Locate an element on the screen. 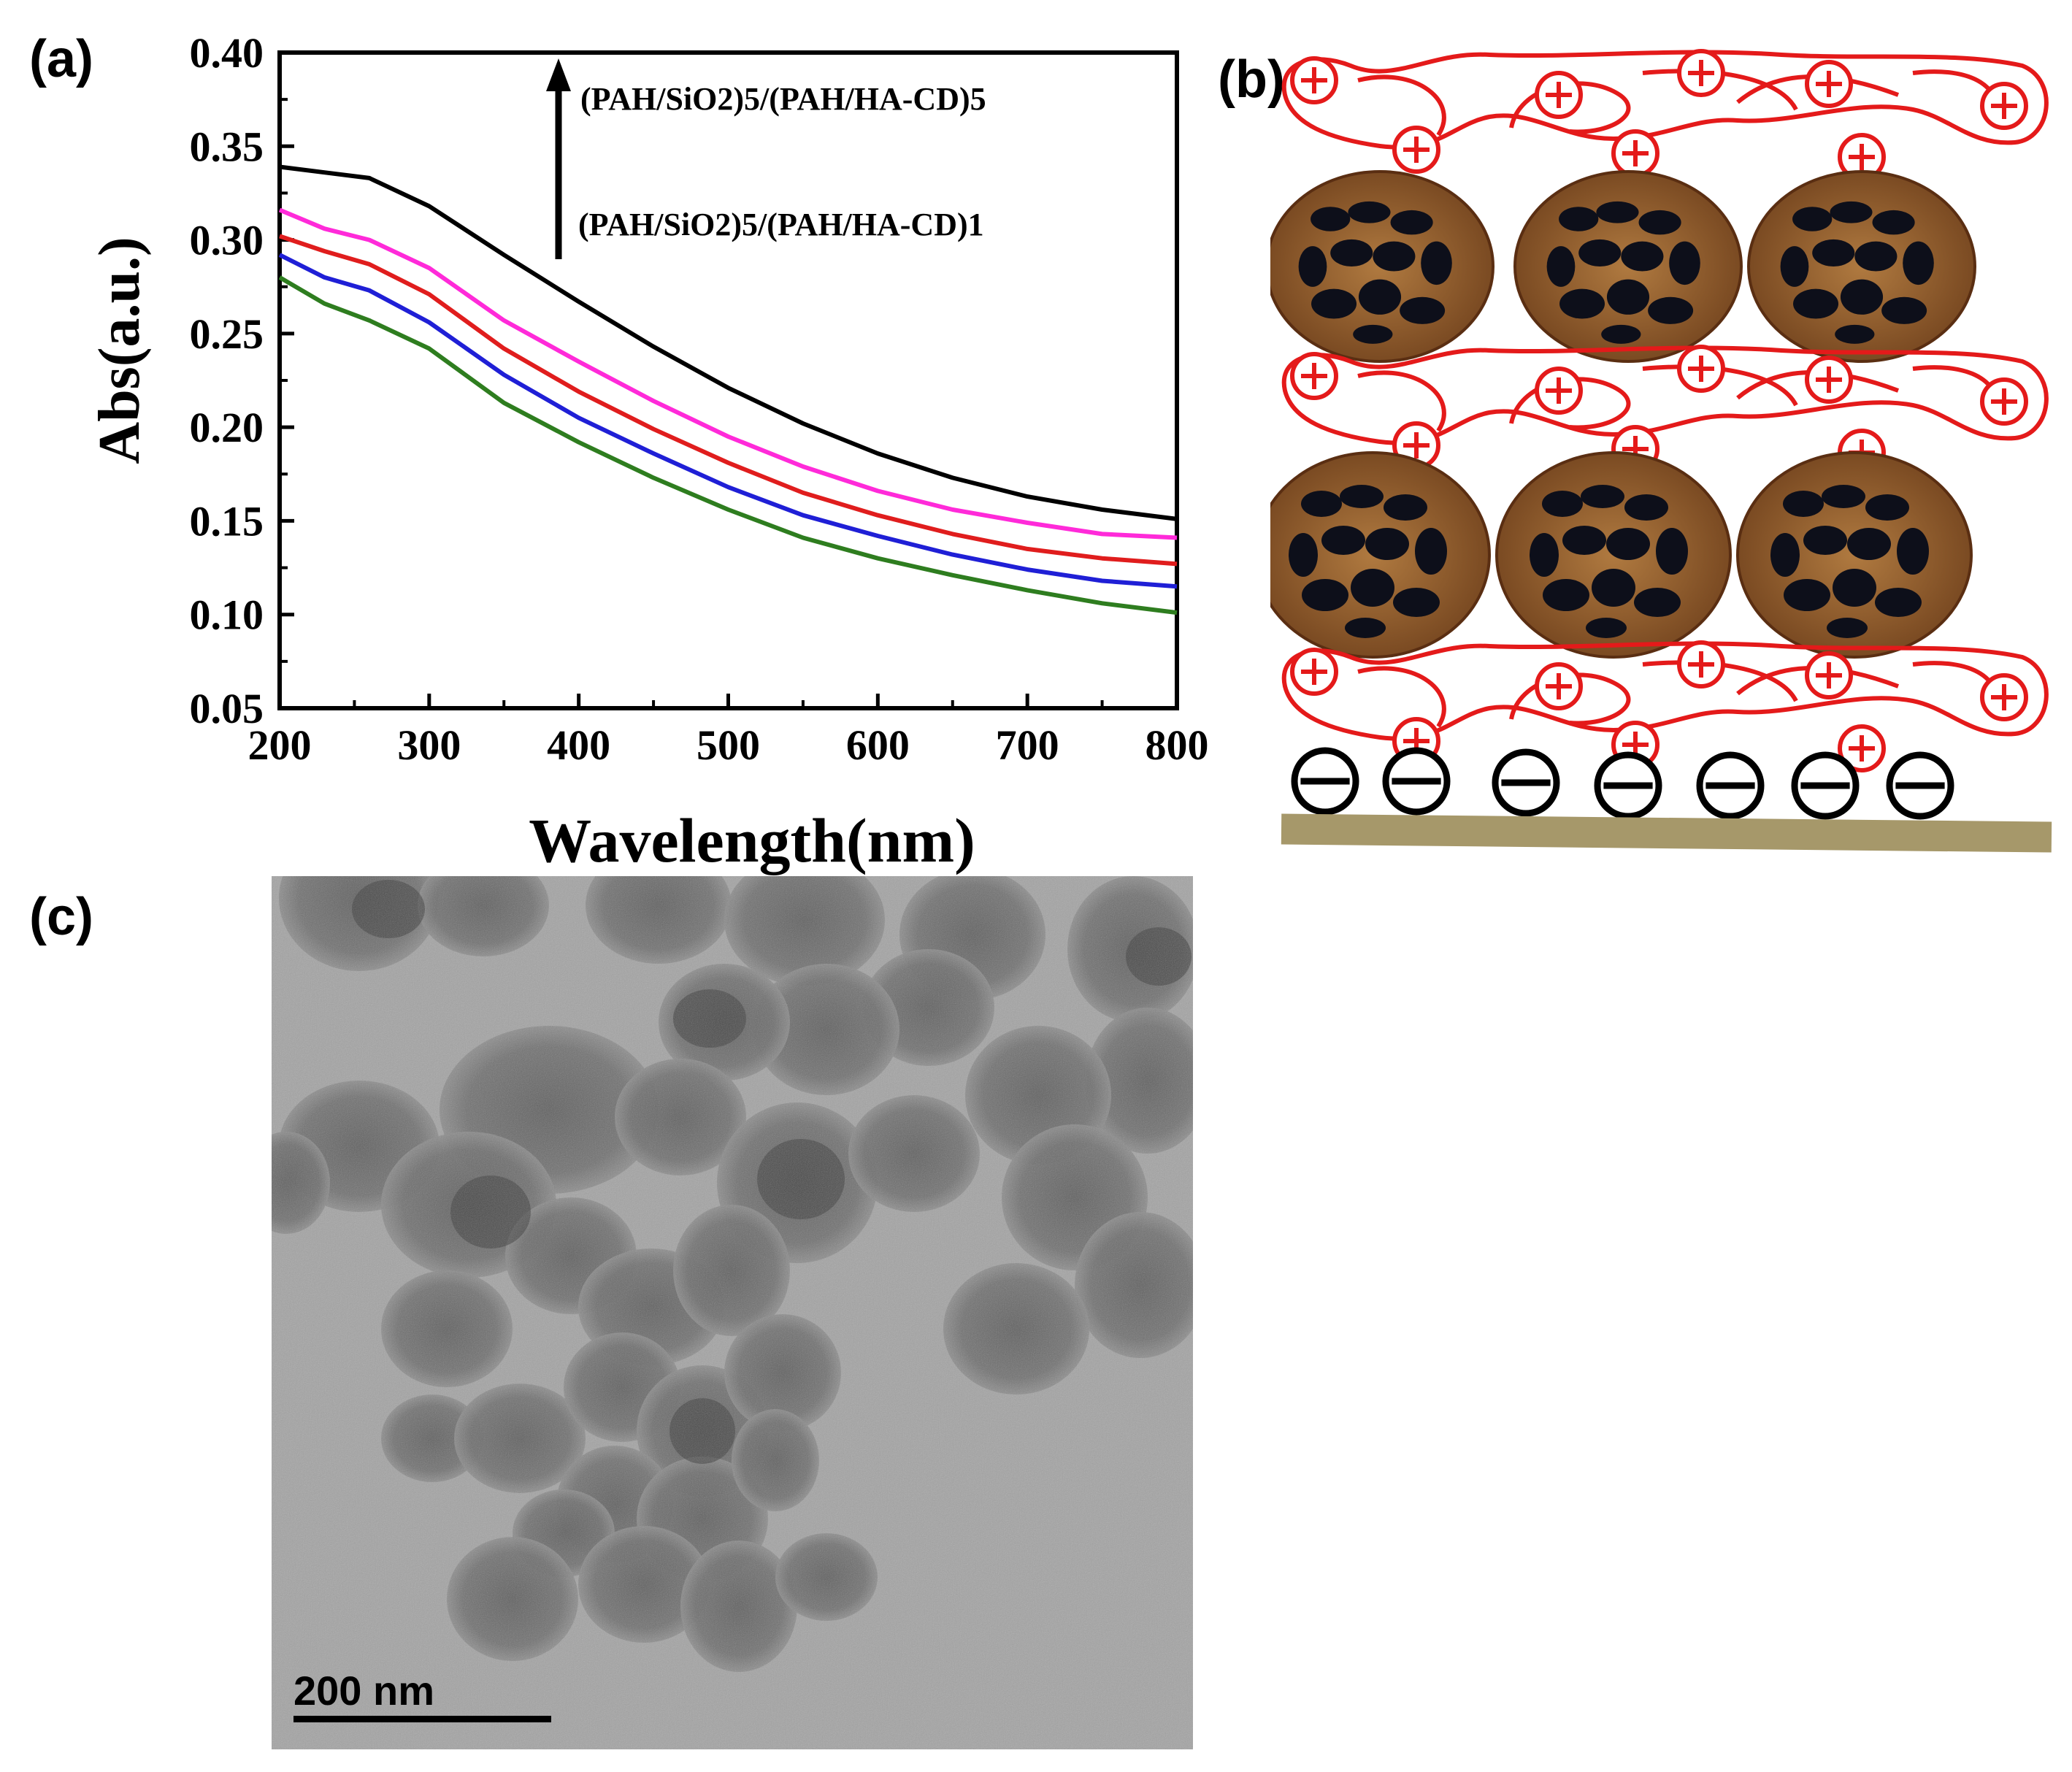 The height and width of the screenshot is (1772, 2072). increase-arrow-head is located at coordinates (558, 74).